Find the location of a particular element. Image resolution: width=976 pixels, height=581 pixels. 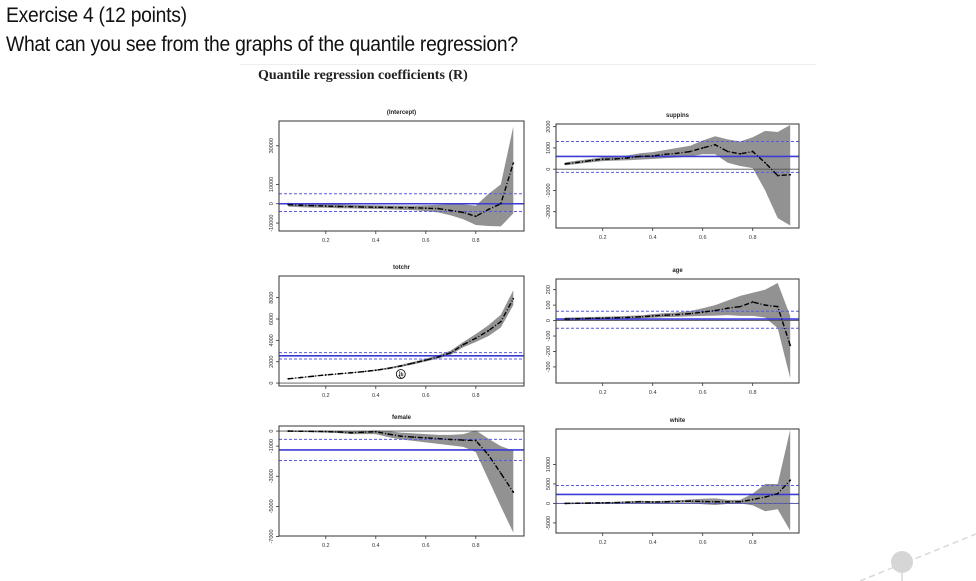

panel-title: white is located at coordinates (677, 421).